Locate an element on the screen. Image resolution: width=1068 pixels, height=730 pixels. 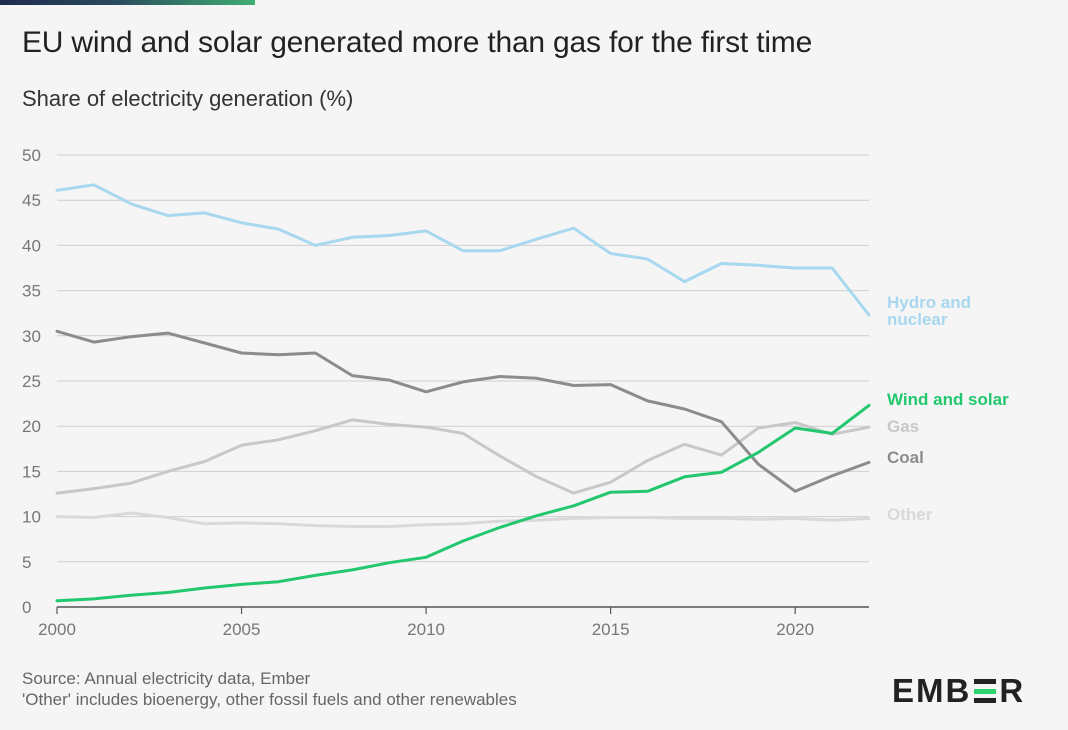
ember-logo: EMB R is located at coordinates (958, 691).